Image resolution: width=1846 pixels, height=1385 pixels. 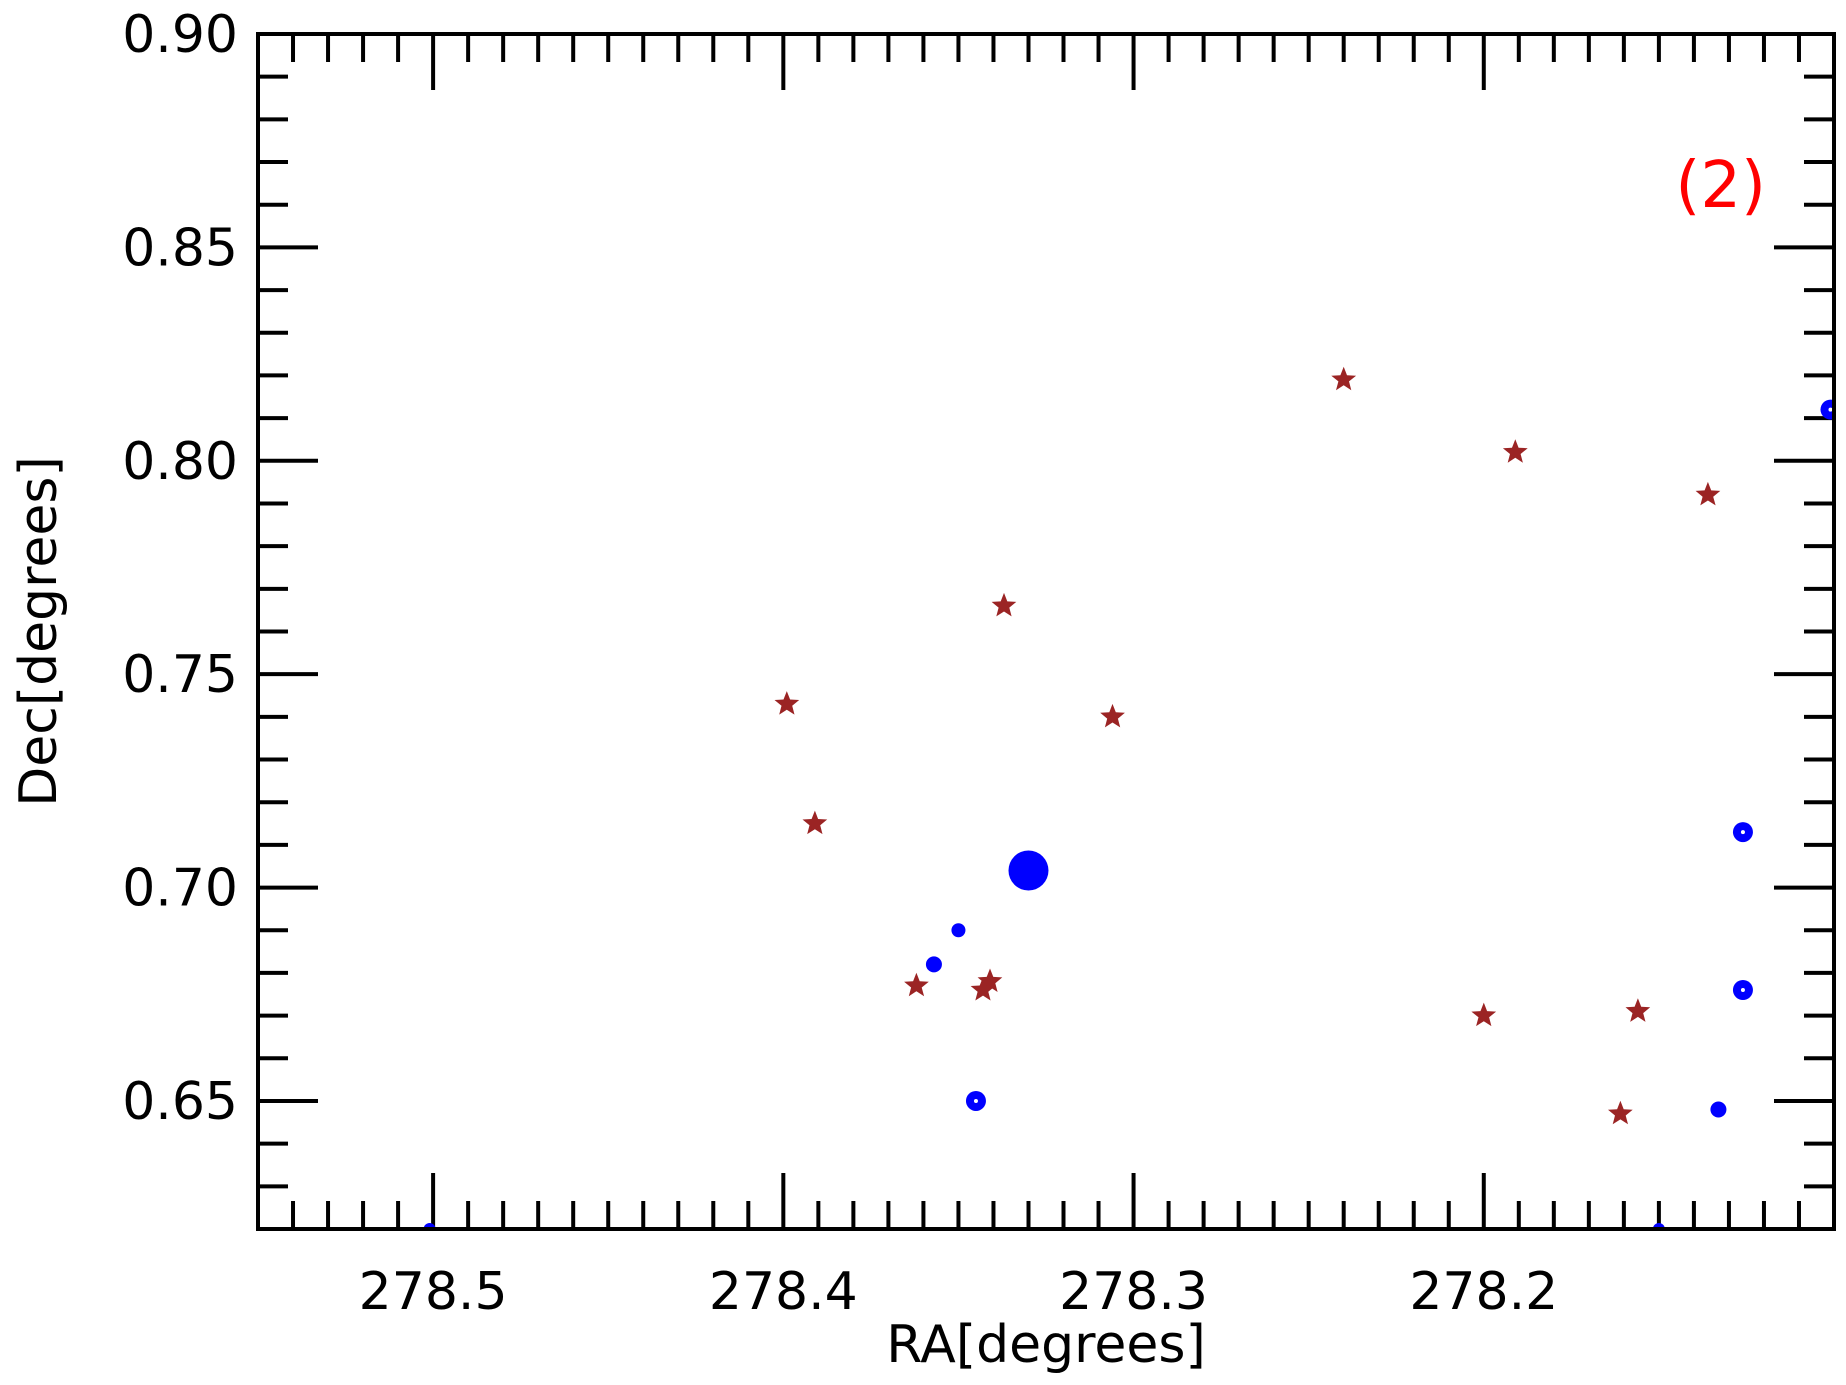 I want to click on y-tick-labels: 0.65 0.70 0.75 0.80 0.85 0.90, so click(x=180, y=568).